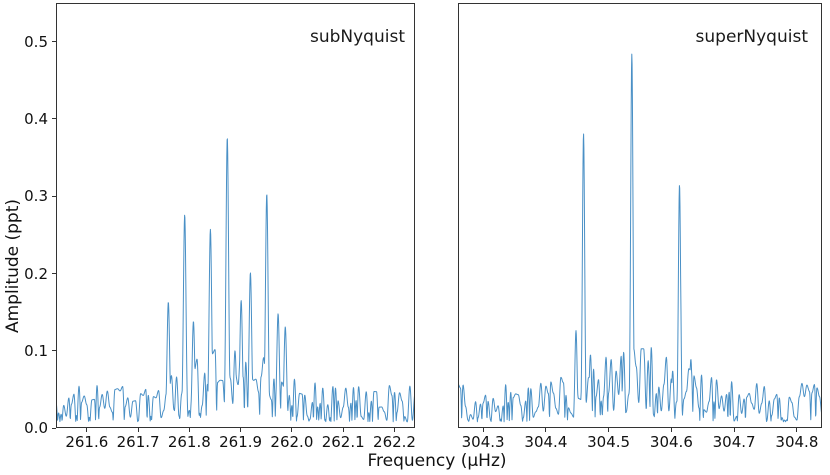 Image resolution: width=830 pixels, height=475 pixels. What do you see at coordinates (36, 41) in the screenshot?
I see `y-tick-label: 0.5` at bounding box center [36, 41].